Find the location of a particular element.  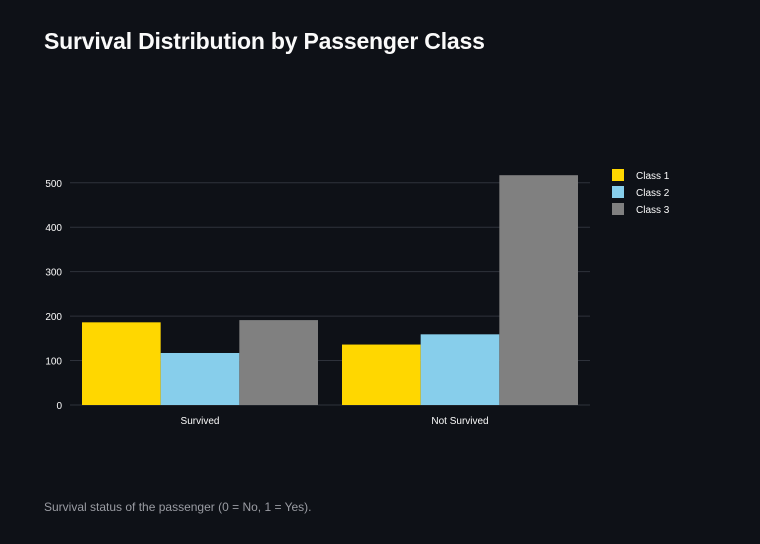

legend: Class 1 Class 2 Class 3 is located at coordinates (641, 192).